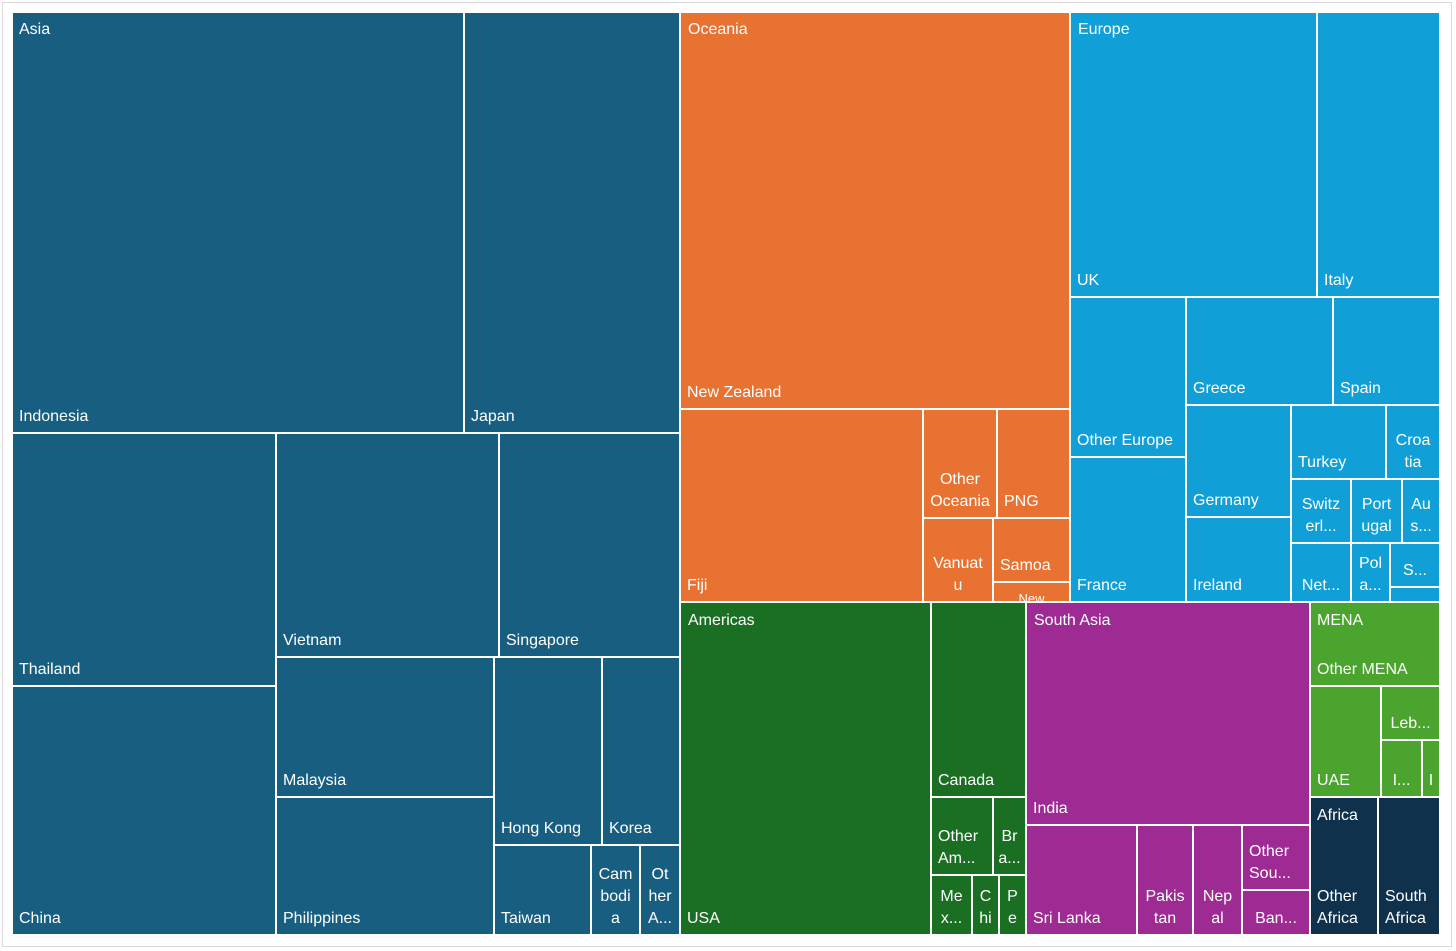  Describe the element at coordinates (1360, 388) in the screenshot. I see `tile-label-spain: Spain` at that location.